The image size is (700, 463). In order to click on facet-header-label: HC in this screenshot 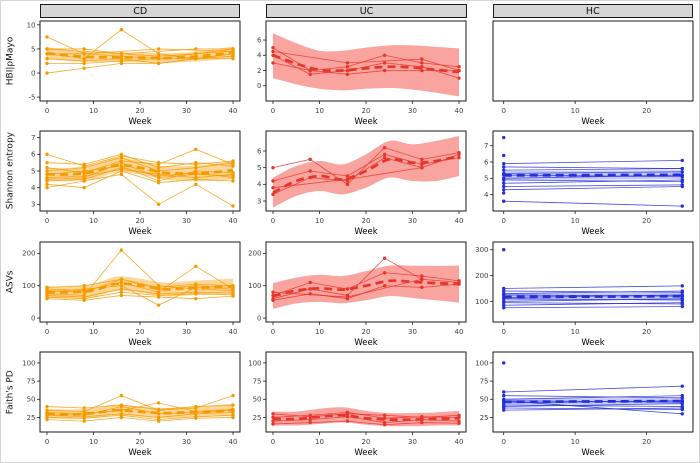, I will do `click(592, 11)`.